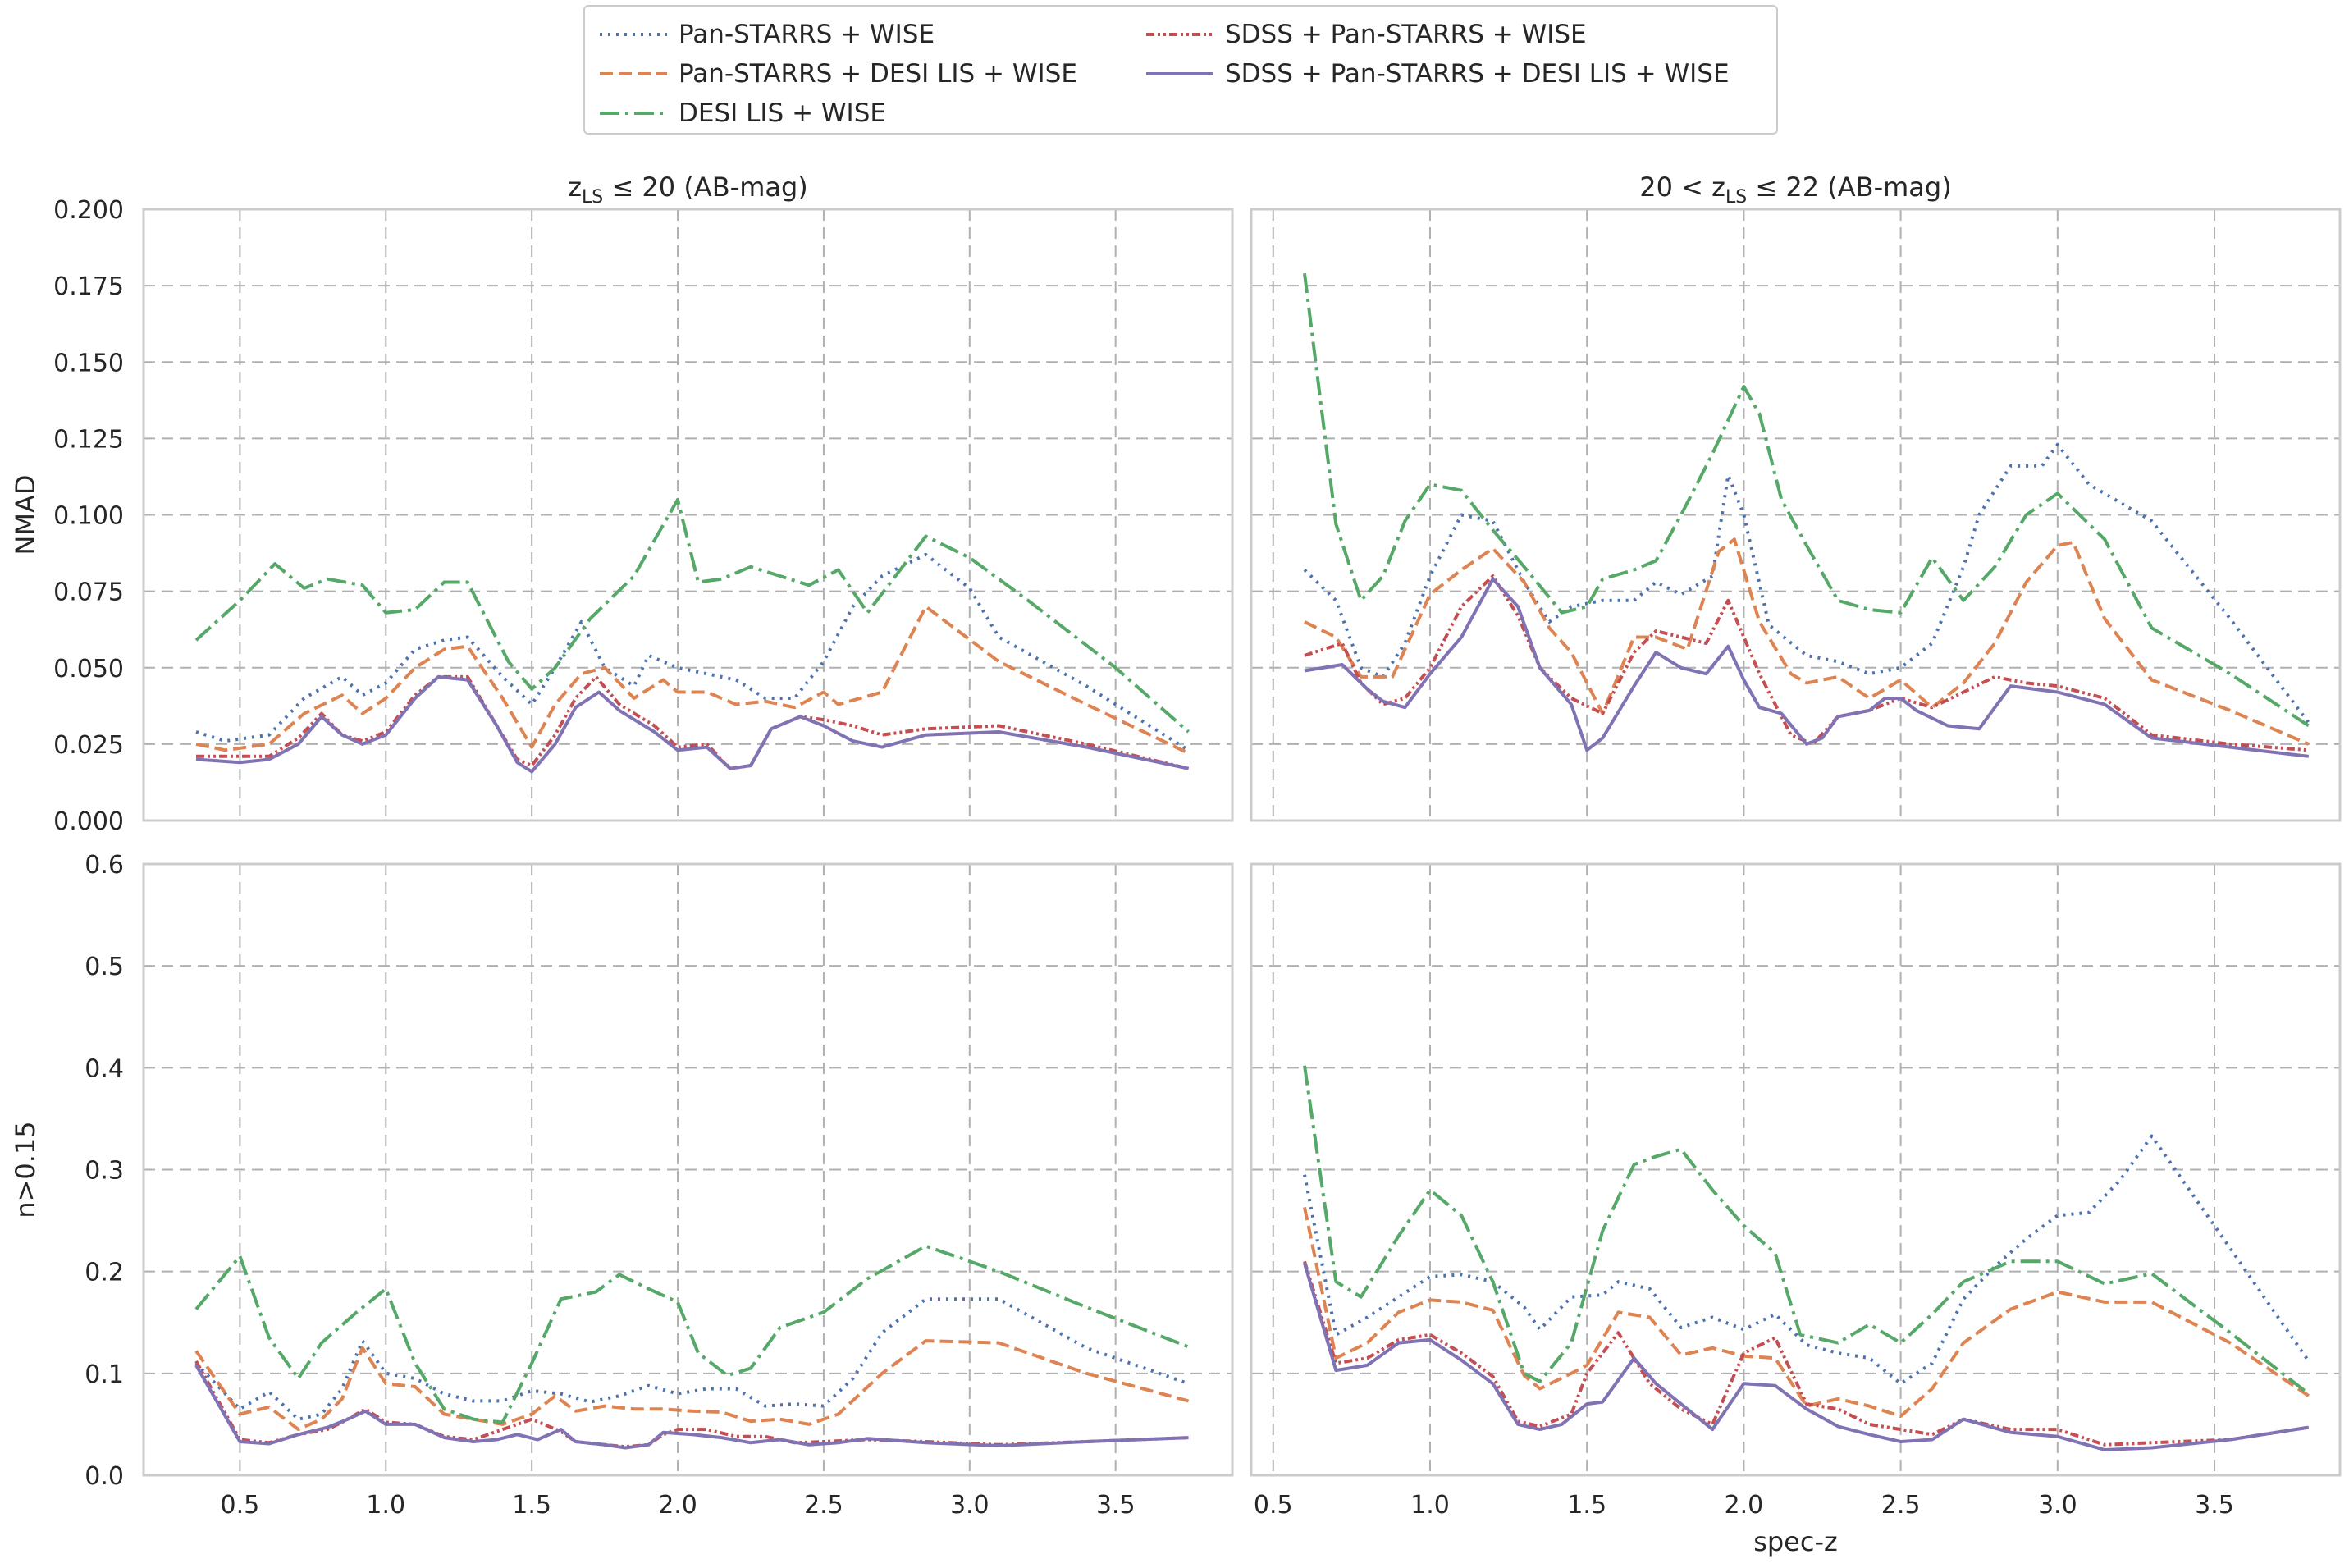 The image size is (2349, 1568). What do you see at coordinates (25, 514) in the screenshot?
I see `y-axis-label: NMAD` at bounding box center [25, 514].